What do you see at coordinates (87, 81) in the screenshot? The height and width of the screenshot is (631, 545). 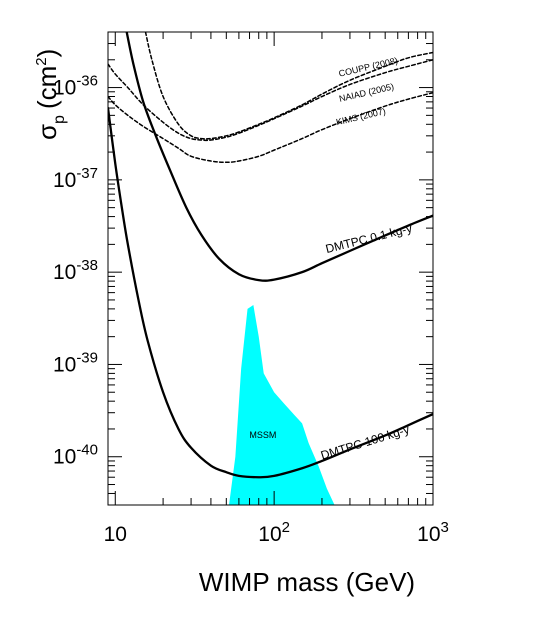 I see `y-tick-label-exp: -36` at bounding box center [87, 81].